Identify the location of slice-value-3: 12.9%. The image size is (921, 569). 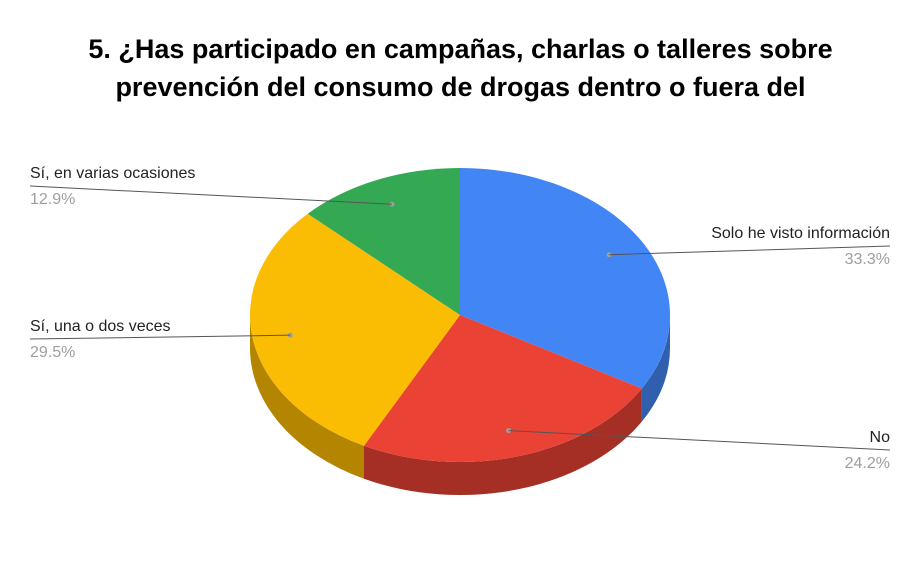
(52, 199).